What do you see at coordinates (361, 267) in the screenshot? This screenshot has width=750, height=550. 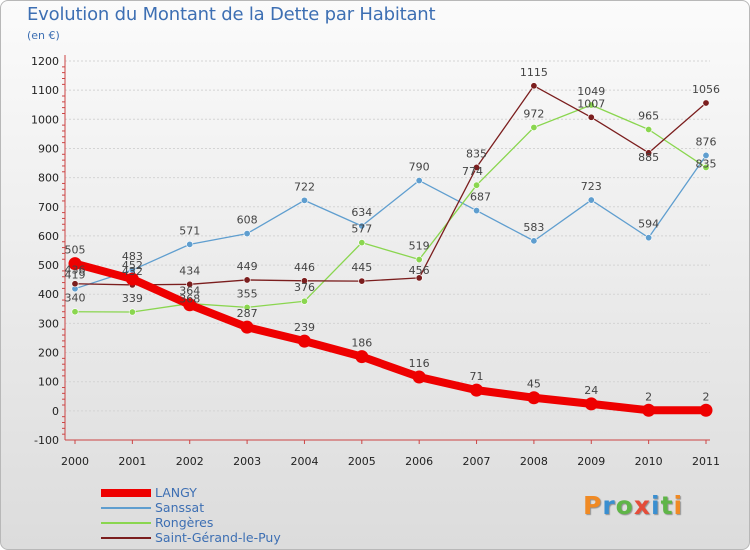 I see `data-label: 445` at bounding box center [361, 267].